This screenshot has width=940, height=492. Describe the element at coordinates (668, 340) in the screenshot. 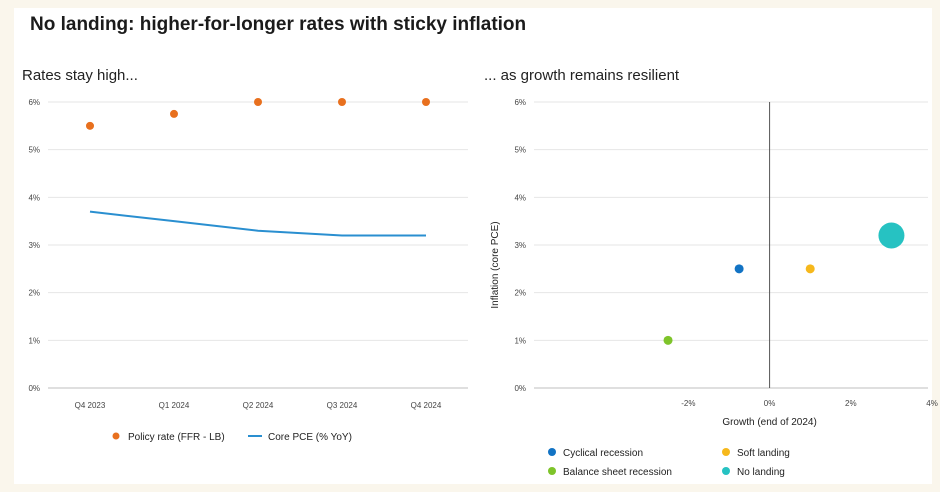

I see `scenario-point-balance-sheet-recession` at that location.